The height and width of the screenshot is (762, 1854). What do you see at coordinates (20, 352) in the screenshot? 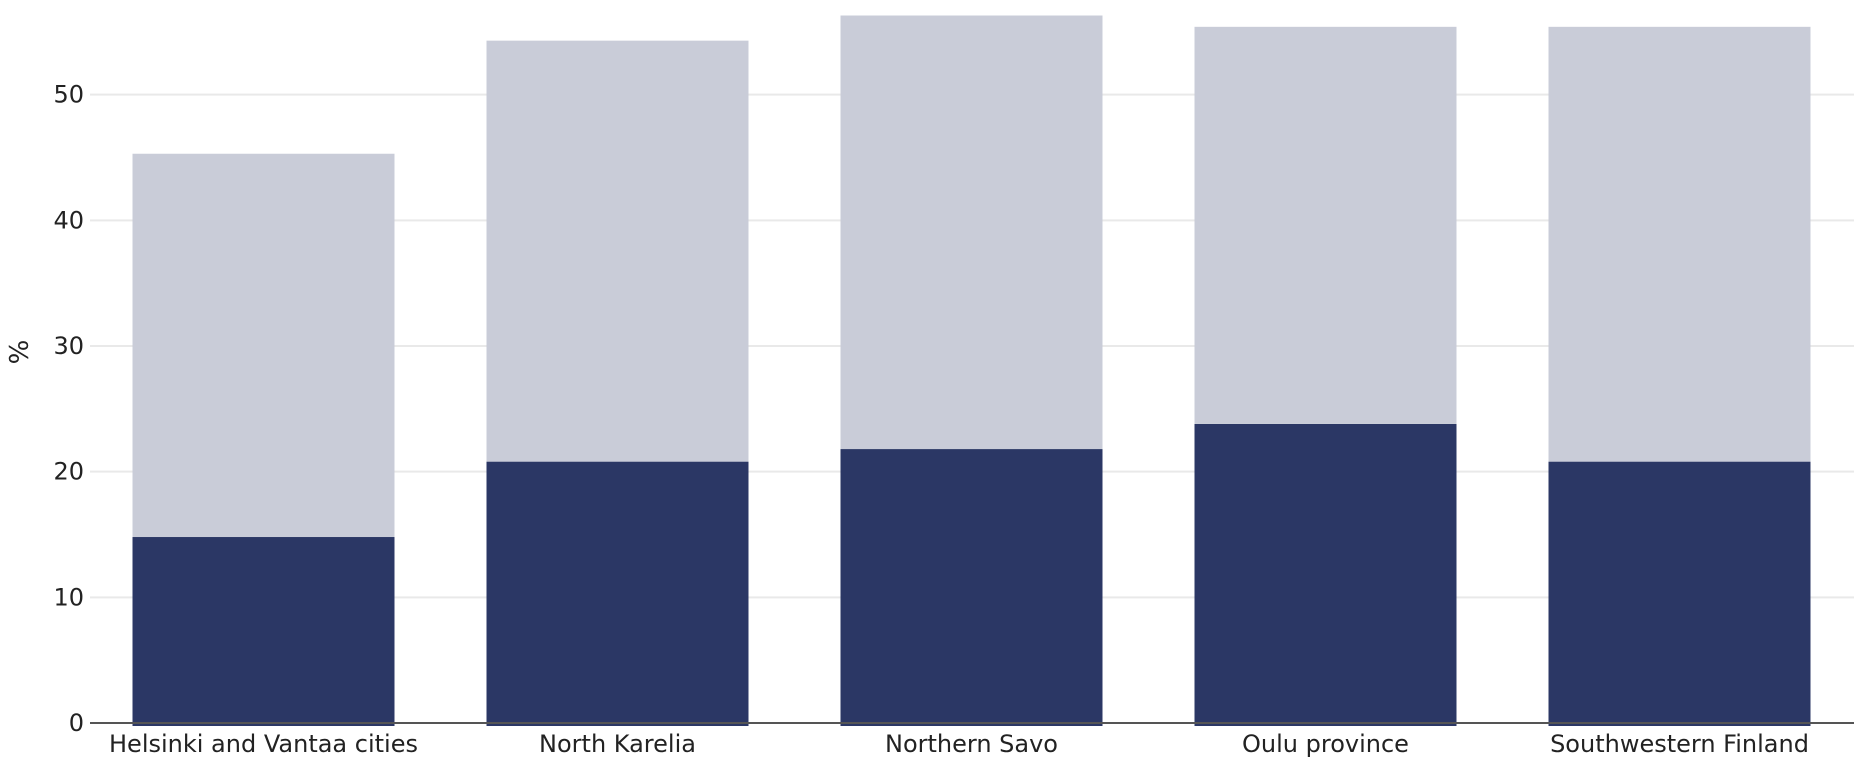
I see `y-axis-title: %` at bounding box center [20, 352].